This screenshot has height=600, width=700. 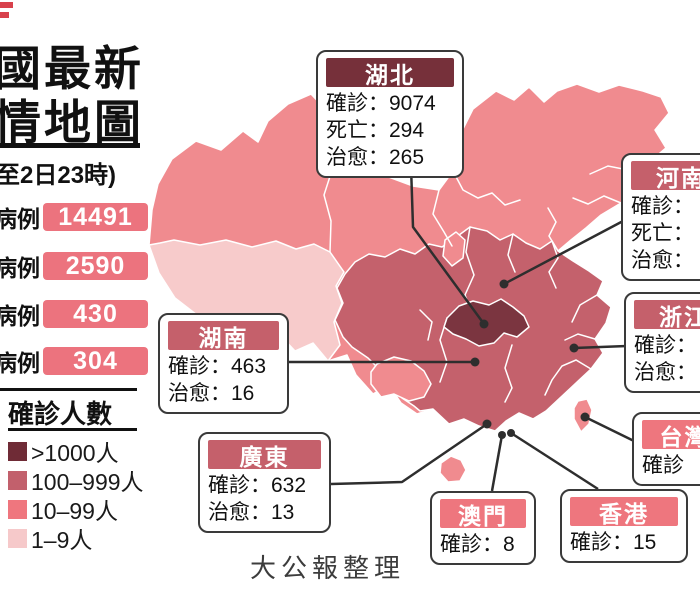 What do you see at coordinates (17, 509) in the screenshot?
I see `legend-swatch-pink` at bounding box center [17, 509].